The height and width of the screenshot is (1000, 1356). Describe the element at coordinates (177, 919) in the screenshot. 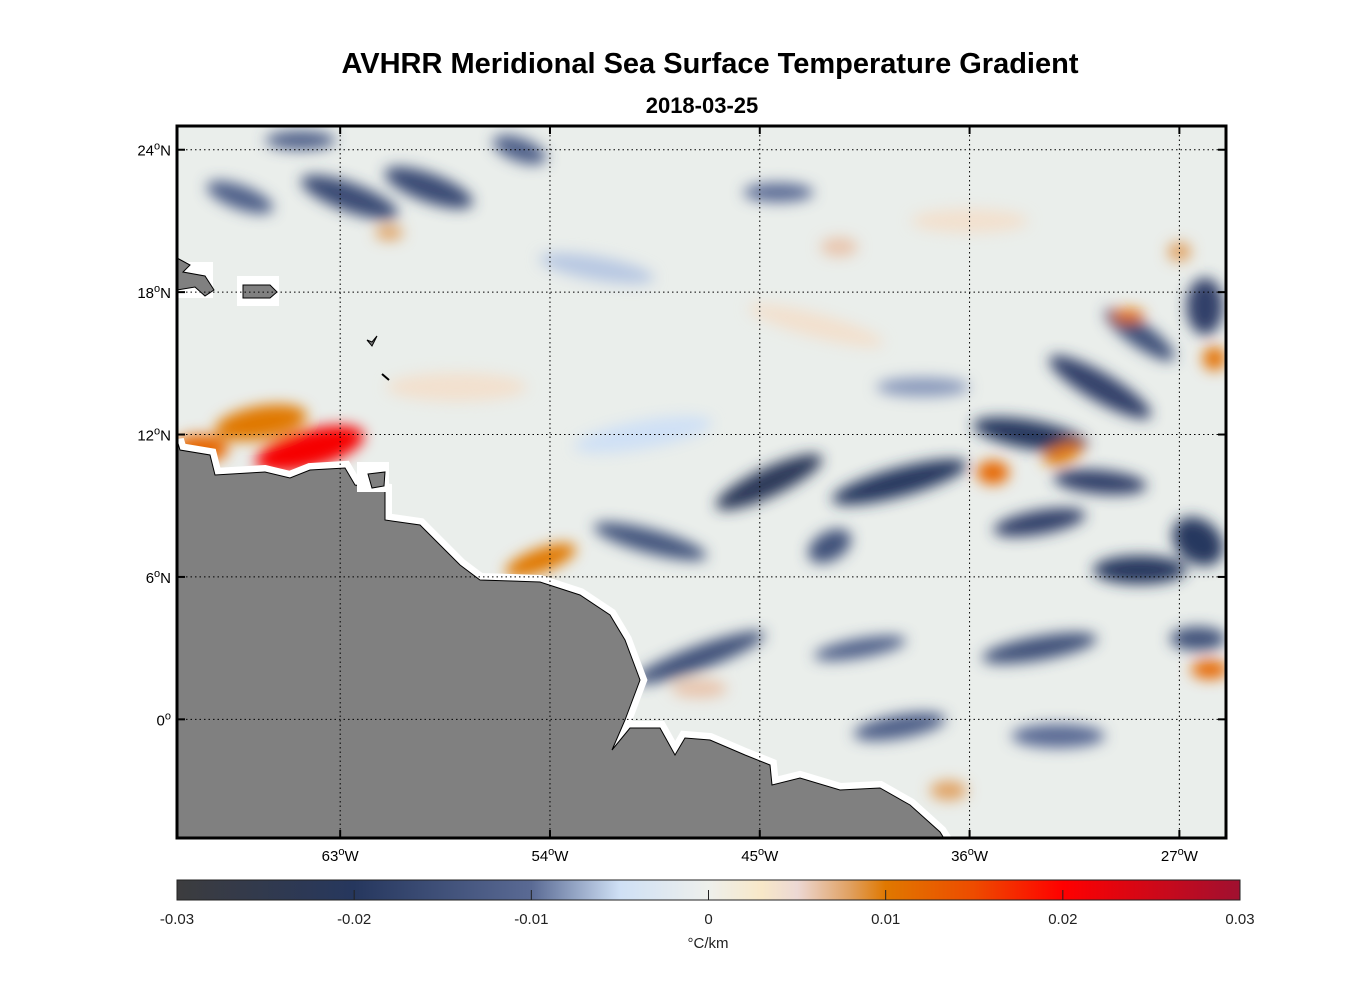

I see `colorbar-tick-label: -0.03` at that location.